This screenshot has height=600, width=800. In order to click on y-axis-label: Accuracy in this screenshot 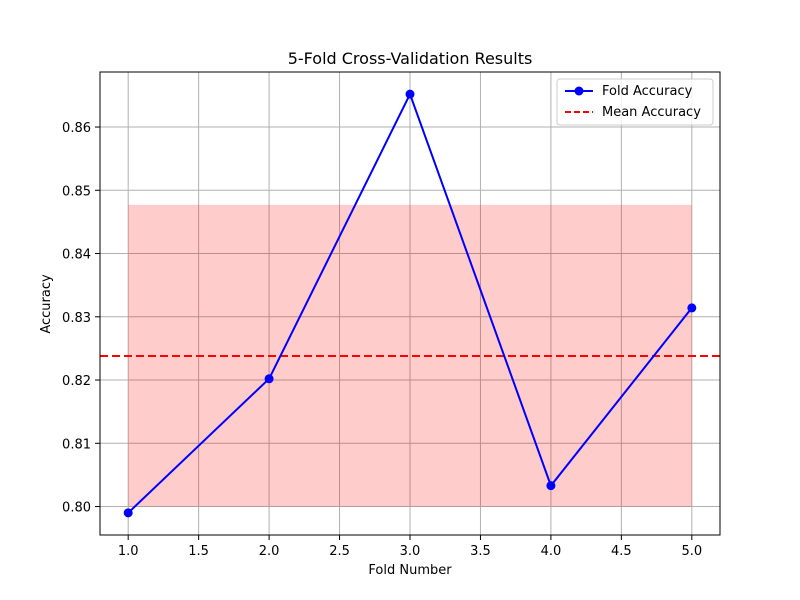, I will do `click(46, 304)`.